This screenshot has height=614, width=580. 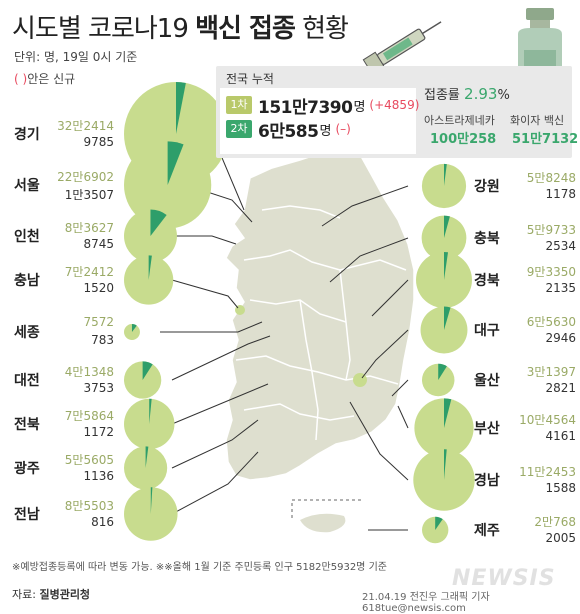 What do you see at coordinates (547, 420) in the screenshot?
I see `region-total-부산: 10만4564` at bounding box center [547, 420].